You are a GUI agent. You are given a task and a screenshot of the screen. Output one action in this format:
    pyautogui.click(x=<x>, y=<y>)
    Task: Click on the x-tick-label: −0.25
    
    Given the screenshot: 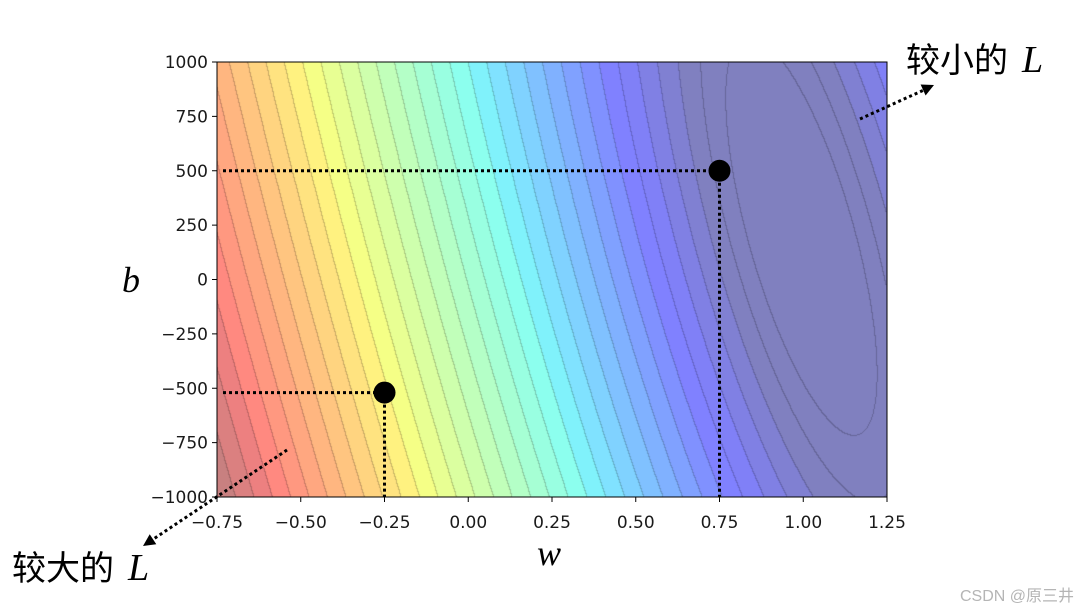 What is the action you would take?
    pyautogui.click(x=384, y=523)
    